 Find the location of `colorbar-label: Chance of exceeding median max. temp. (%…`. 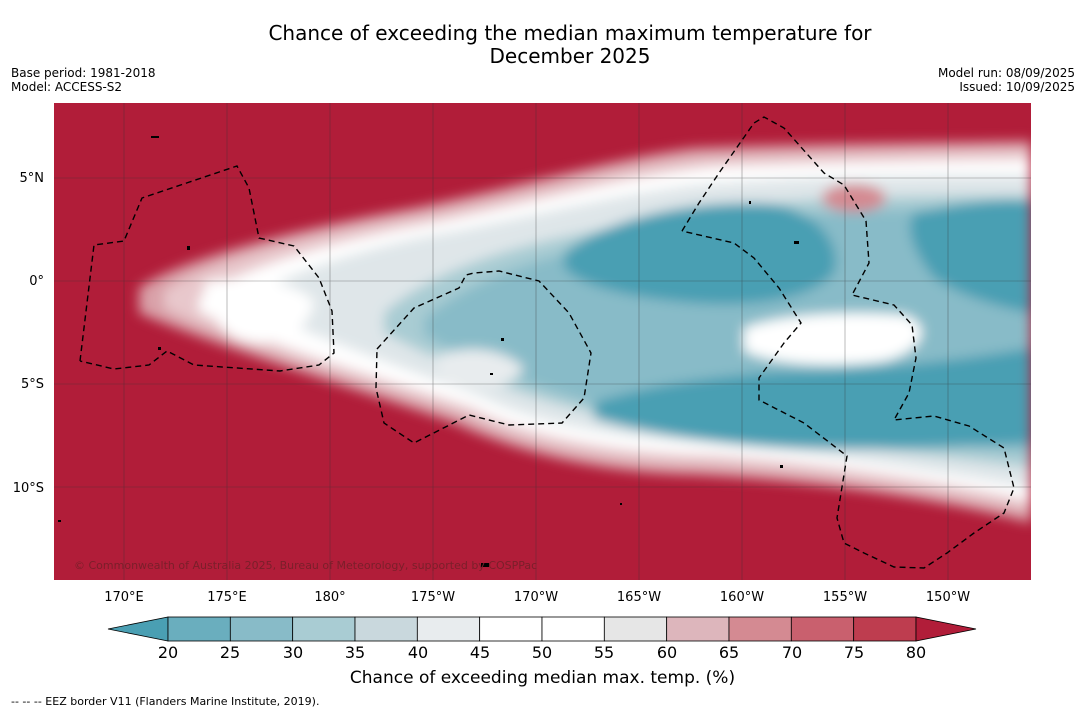

colorbar-label: Chance of exceeding median max. temp. (%… is located at coordinates (542, 678).